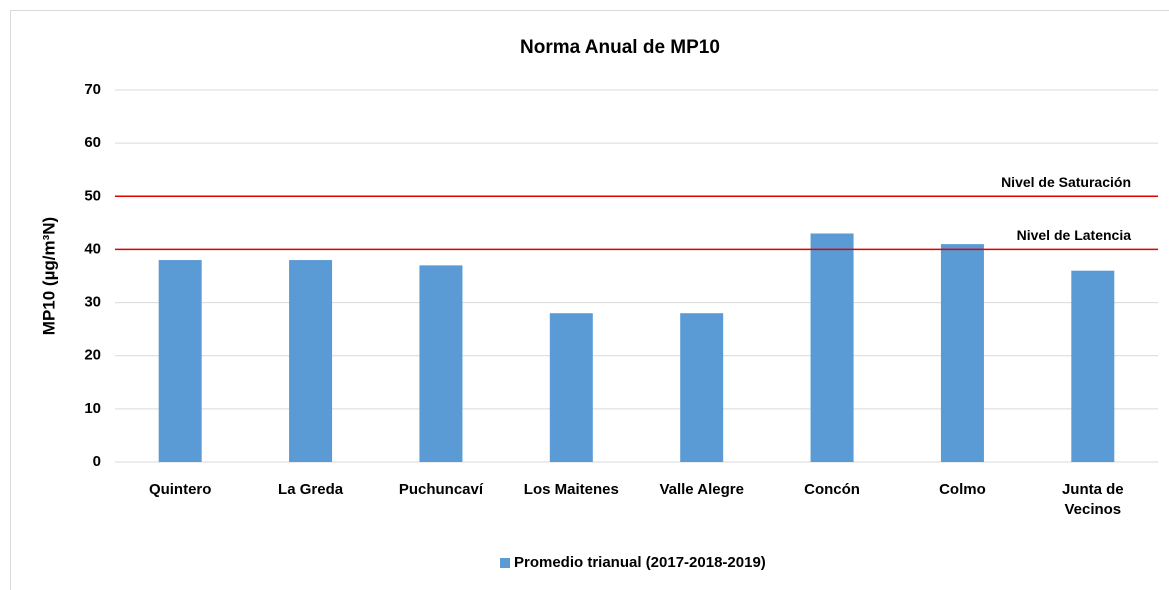  Describe the element at coordinates (832, 489) in the screenshot. I see `x-tick-label: Concón` at that location.